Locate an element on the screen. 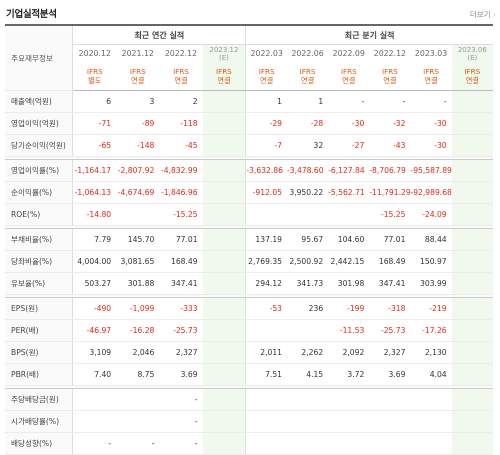 The image size is (500, 455). table-cell: 104.60 is located at coordinates (349, 239).